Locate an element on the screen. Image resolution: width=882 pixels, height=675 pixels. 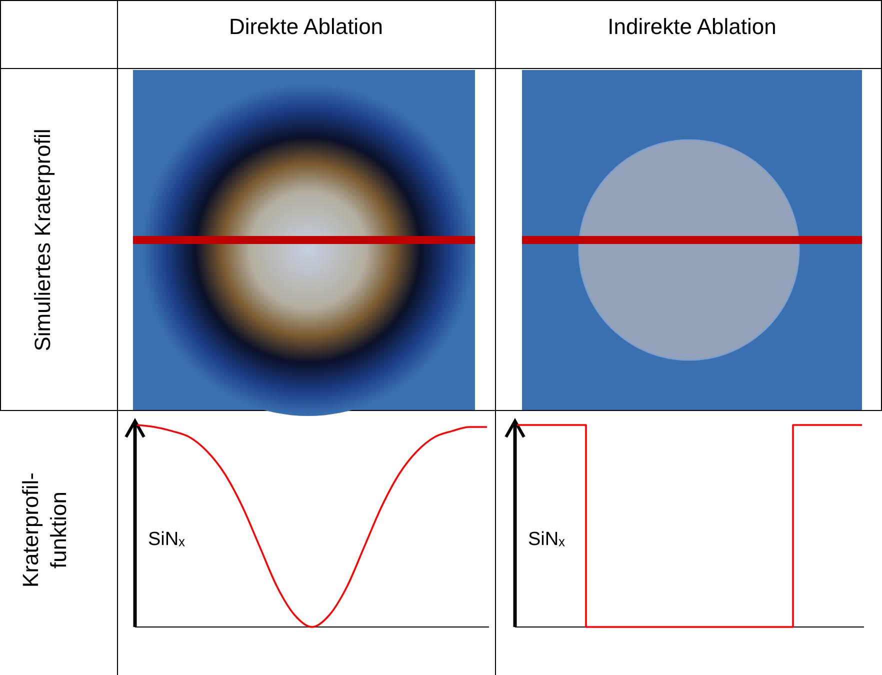
text: Simuliertes Kraterprofil is located at coordinates (42, 240).